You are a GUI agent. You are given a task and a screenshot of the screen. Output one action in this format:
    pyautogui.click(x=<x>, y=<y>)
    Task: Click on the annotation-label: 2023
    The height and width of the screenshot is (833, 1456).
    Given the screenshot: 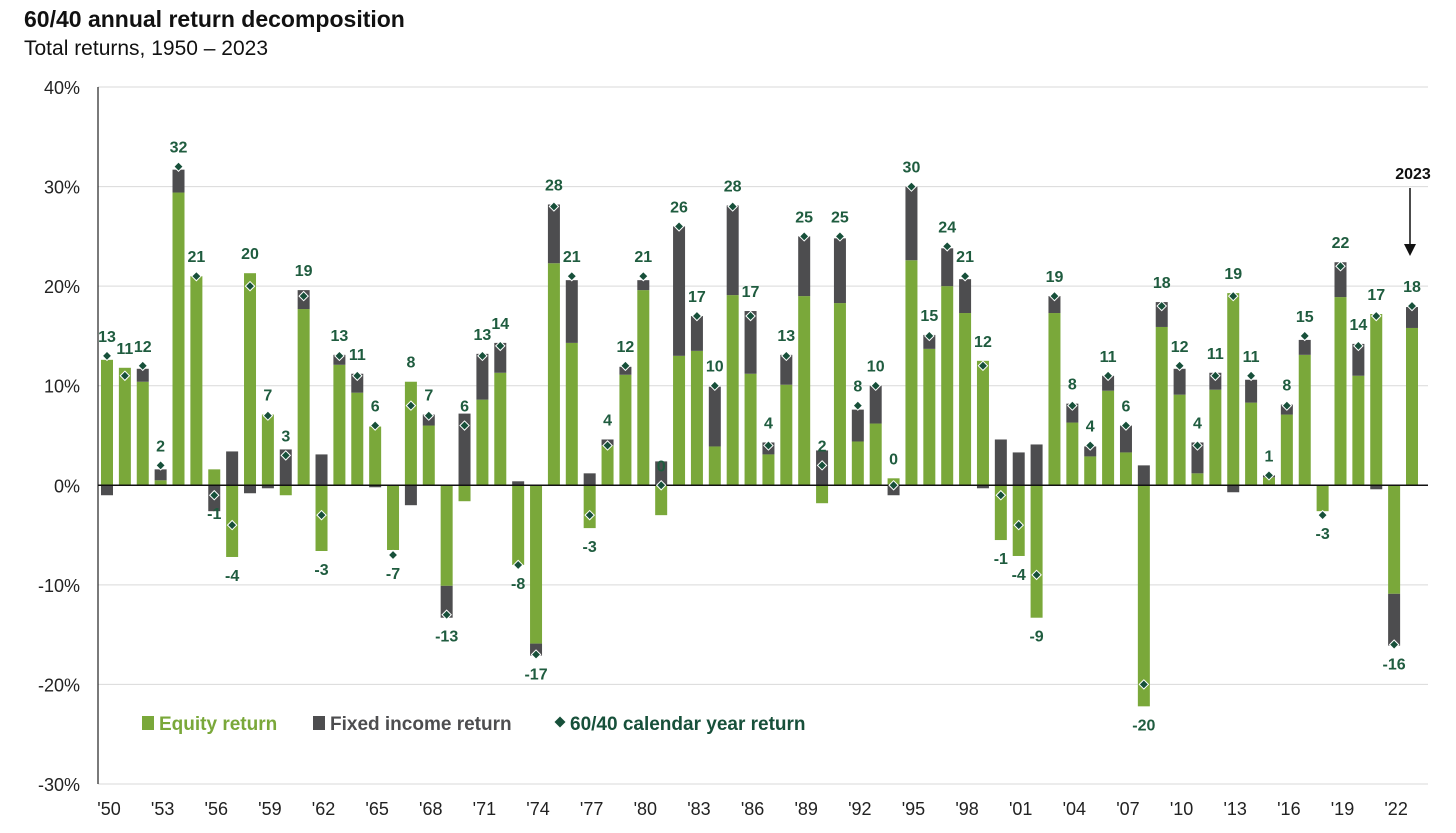 What is the action you would take?
    pyautogui.click(x=1413, y=174)
    